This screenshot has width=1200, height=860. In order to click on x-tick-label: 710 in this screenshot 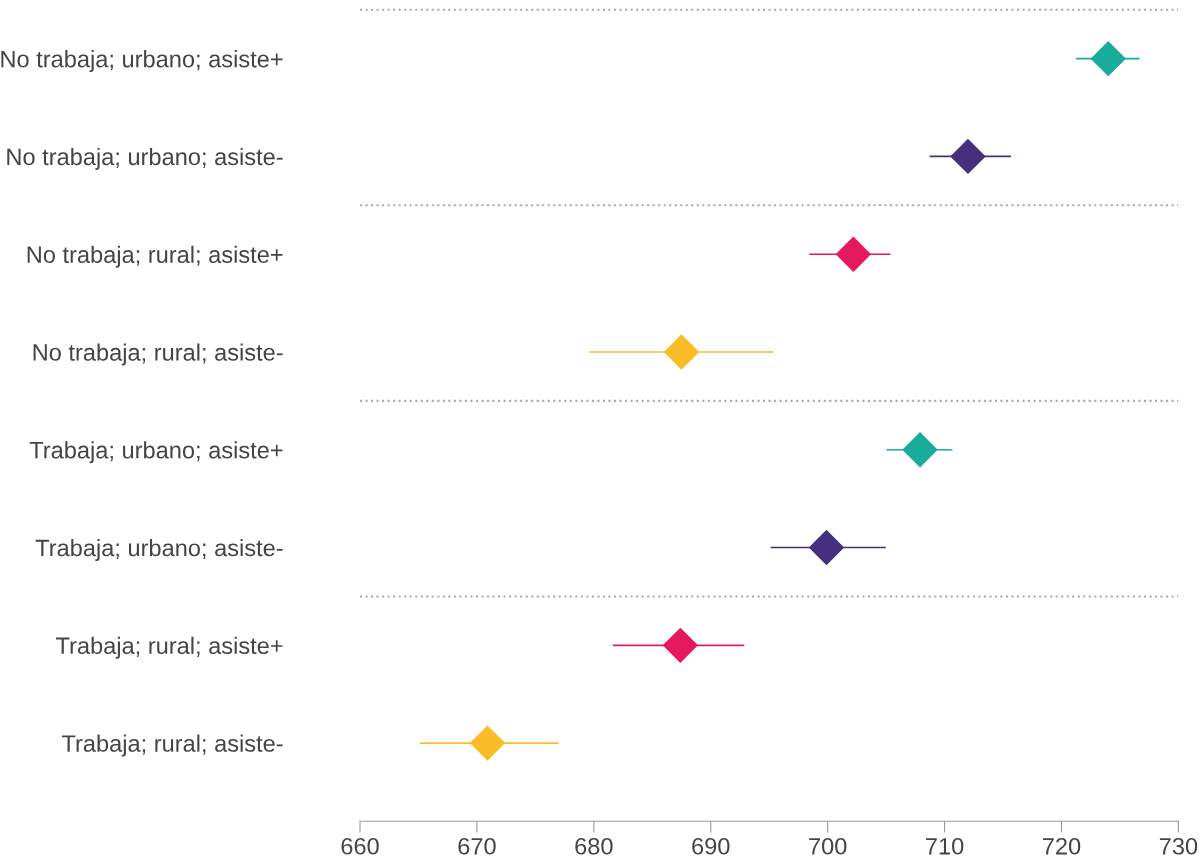, I will do `click(945, 846)`.